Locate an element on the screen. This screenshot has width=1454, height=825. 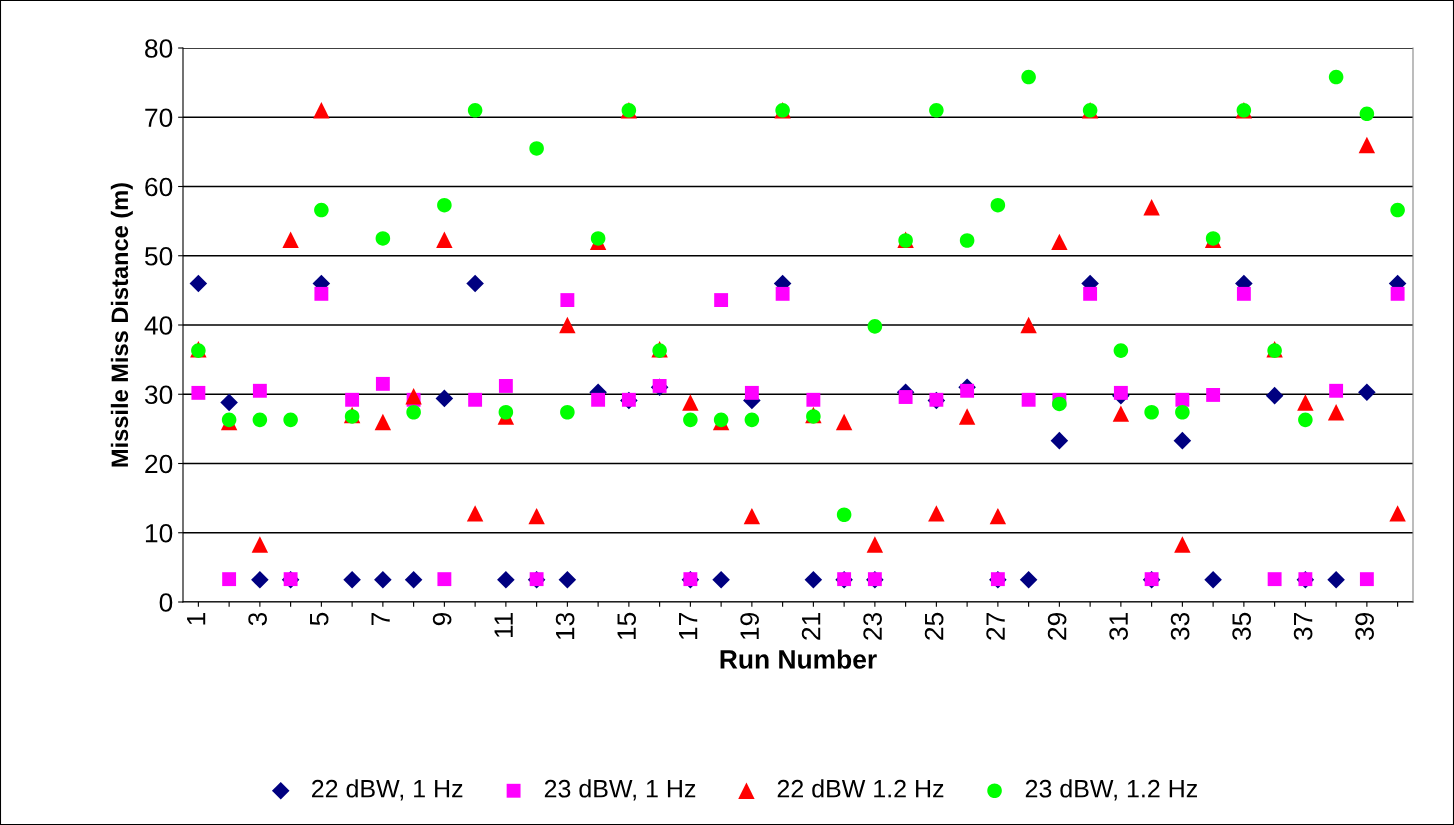
y-axis-title: Missile Miss Distance (m) is located at coordinates (121, 325).